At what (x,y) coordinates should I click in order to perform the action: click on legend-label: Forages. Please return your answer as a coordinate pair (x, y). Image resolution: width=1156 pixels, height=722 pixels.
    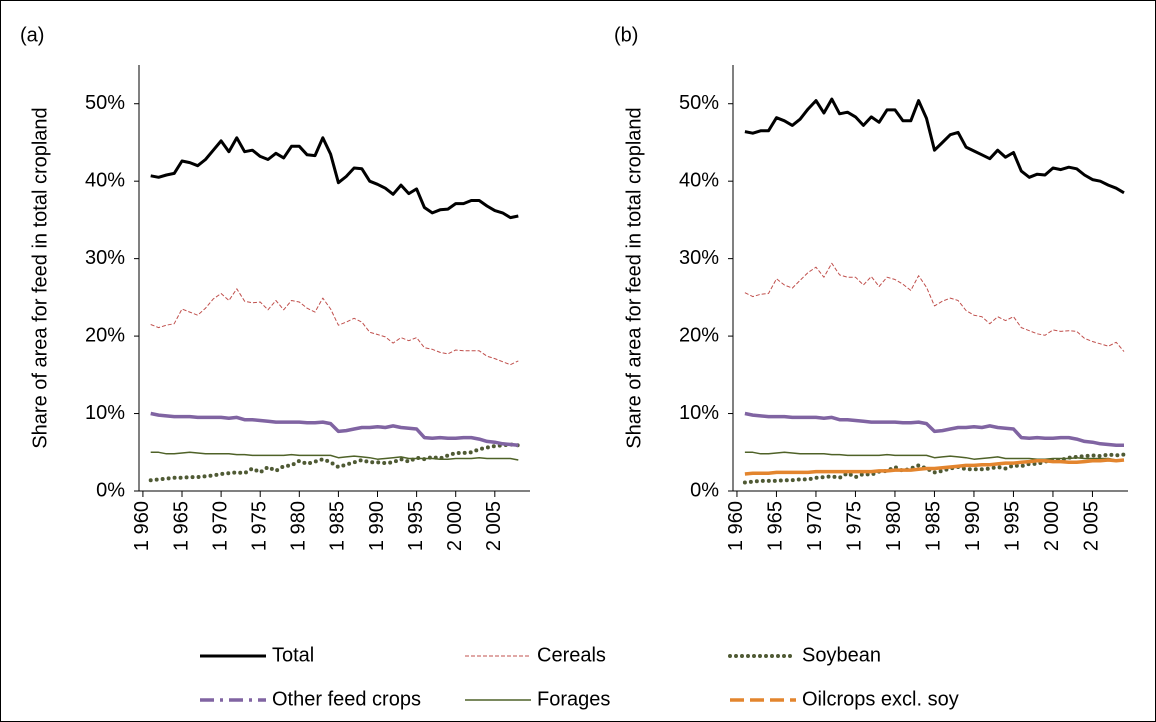
    Looking at the image, I should click on (573, 699).